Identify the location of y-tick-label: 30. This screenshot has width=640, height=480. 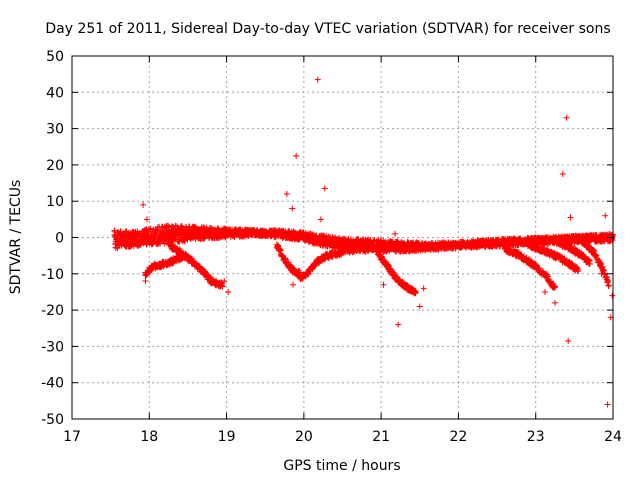
(55, 130).